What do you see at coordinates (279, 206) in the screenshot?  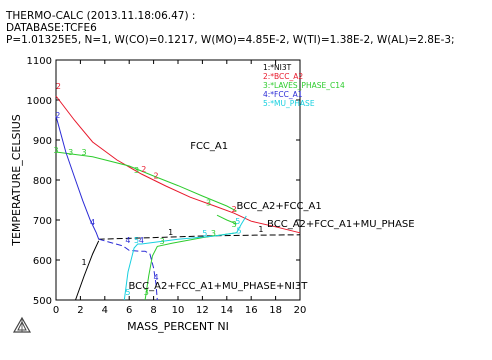 I see `region-label: BCC_A2+FCC_A1` at bounding box center [279, 206].